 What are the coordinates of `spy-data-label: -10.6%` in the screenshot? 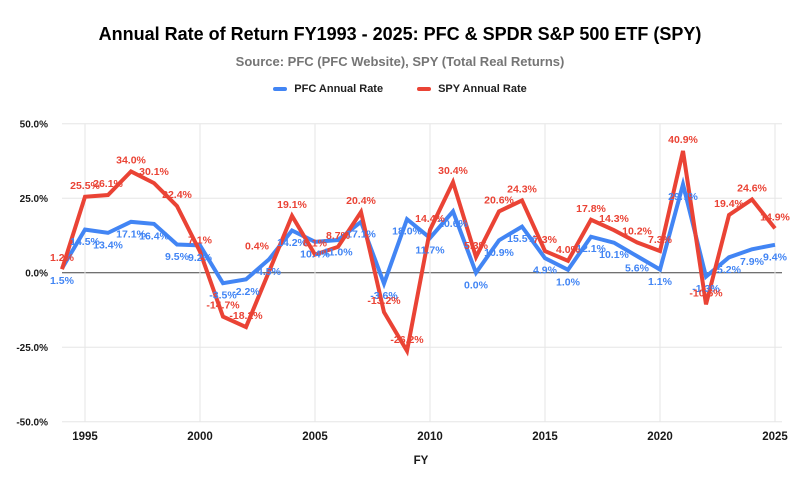 It's located at (706, 293).